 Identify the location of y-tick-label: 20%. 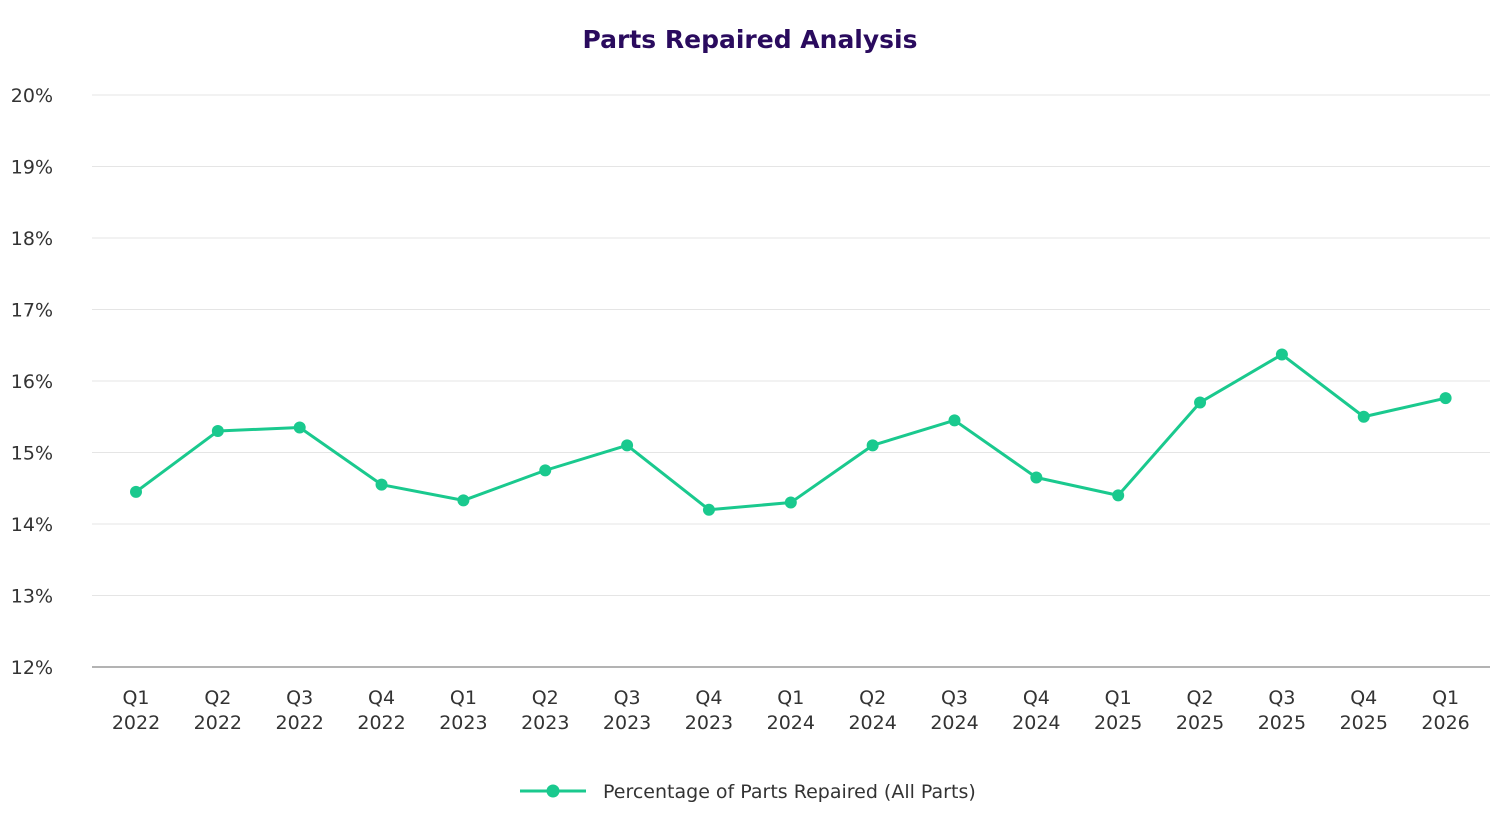
(32, 96).